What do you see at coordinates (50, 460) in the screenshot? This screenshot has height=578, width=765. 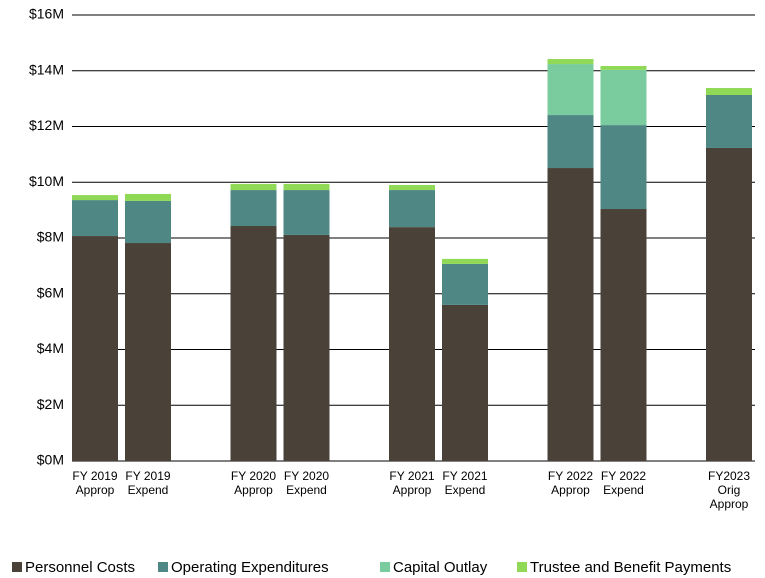 I see `y-tick-label: $0M` at bounding box center [50, 460].